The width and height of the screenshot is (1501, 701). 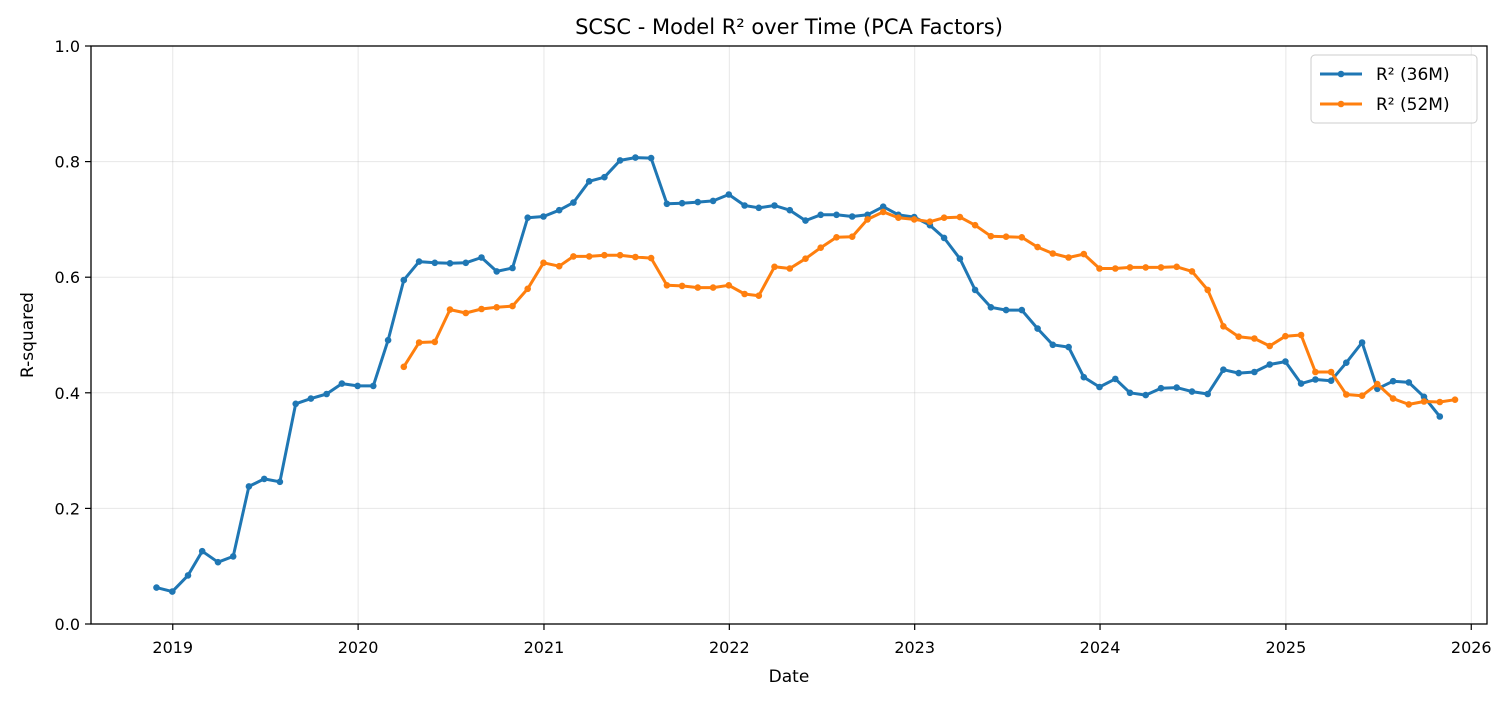 I want to click on x-tick-label: 2025, so click(x=1286, y=647).